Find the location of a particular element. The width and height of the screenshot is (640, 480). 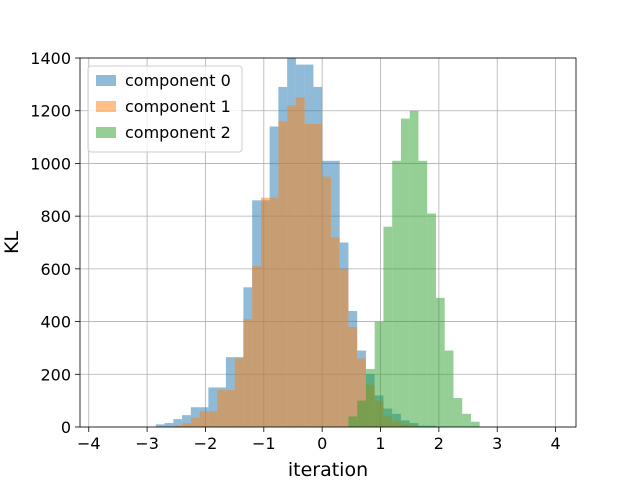

x-axis-label: iteration is located at coordinates (328, 469).